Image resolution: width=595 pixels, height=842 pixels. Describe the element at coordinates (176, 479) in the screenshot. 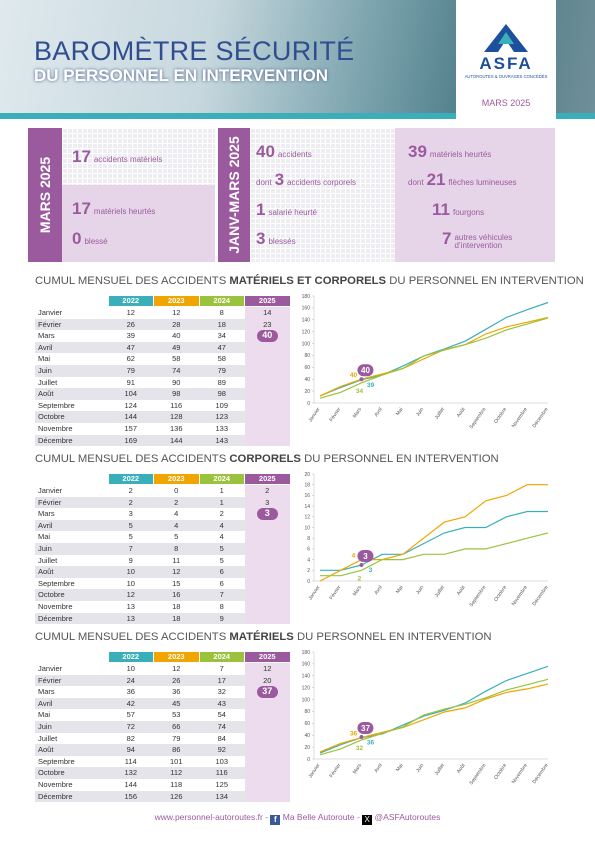

I see `column-header: 2023` at that location.